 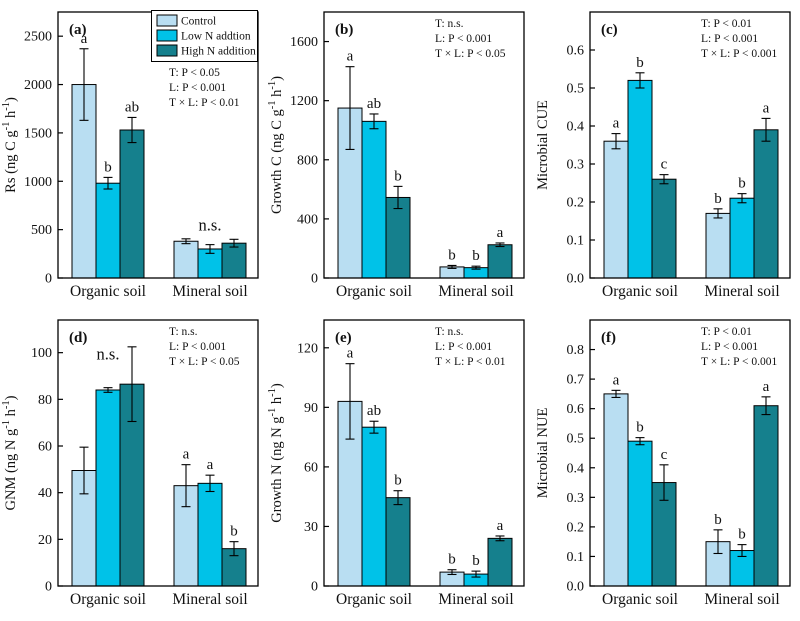 What do you see at coordinates (10, 452) in the screenshot?
I see `svg-text: GNM (ng N g-1 h-1)` at bounding box center [10, 452].